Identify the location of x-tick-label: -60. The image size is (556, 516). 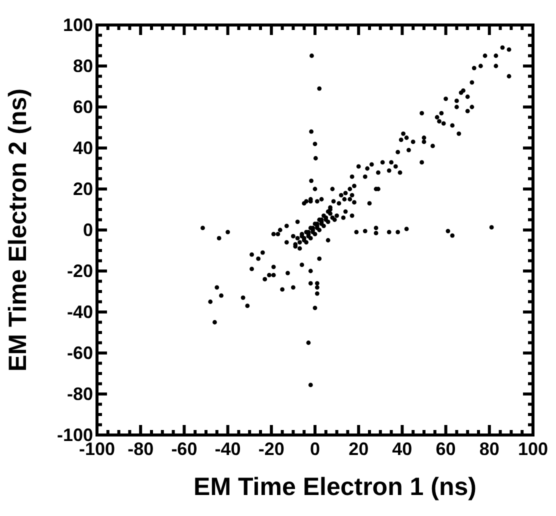
(184, 449).